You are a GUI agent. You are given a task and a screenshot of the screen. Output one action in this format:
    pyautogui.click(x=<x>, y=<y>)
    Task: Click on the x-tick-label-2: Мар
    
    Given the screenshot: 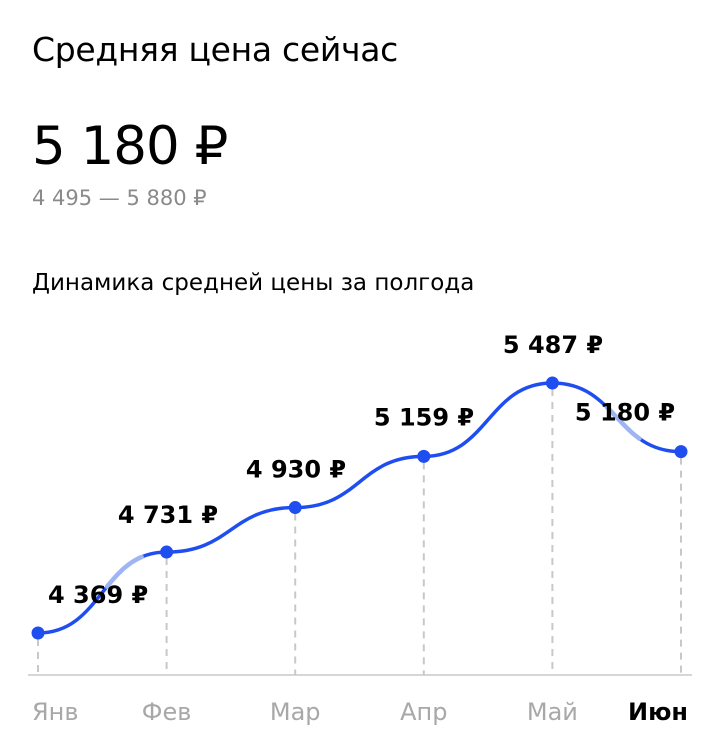 What is the action you would take?
    pyautogui.click(x=295, y=712)
    